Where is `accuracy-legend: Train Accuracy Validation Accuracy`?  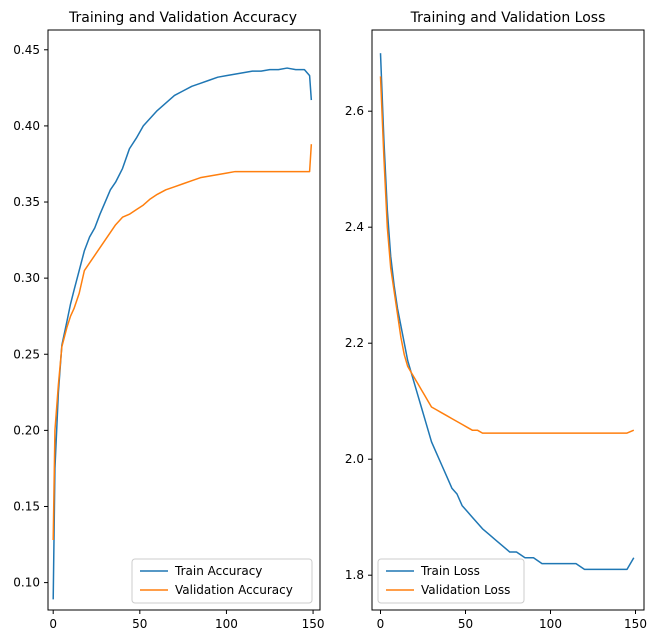 accuracy-legend: Train Accuracy Validation Accuracy is located at coordinates (222, 581).